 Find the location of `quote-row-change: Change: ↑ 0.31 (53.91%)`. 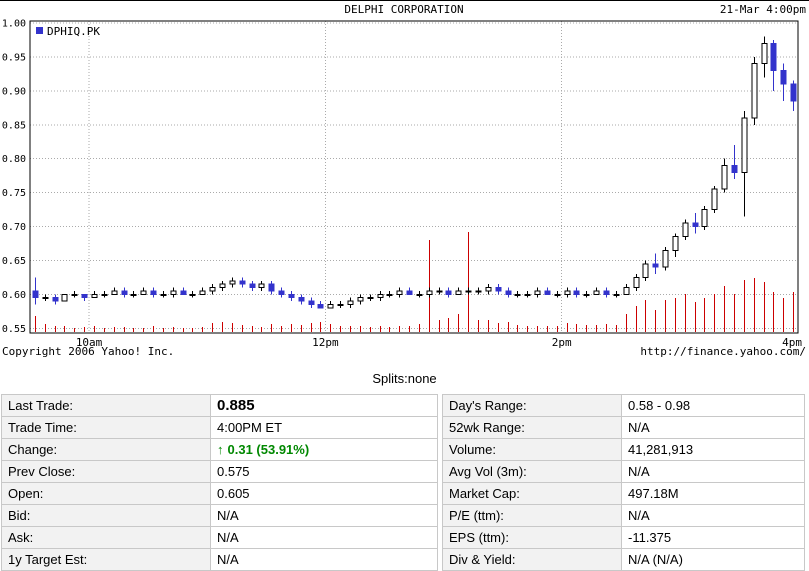

quote-row-change: Change: ↑ 0.31 (53.91%) is located at coordinates (219, 449).